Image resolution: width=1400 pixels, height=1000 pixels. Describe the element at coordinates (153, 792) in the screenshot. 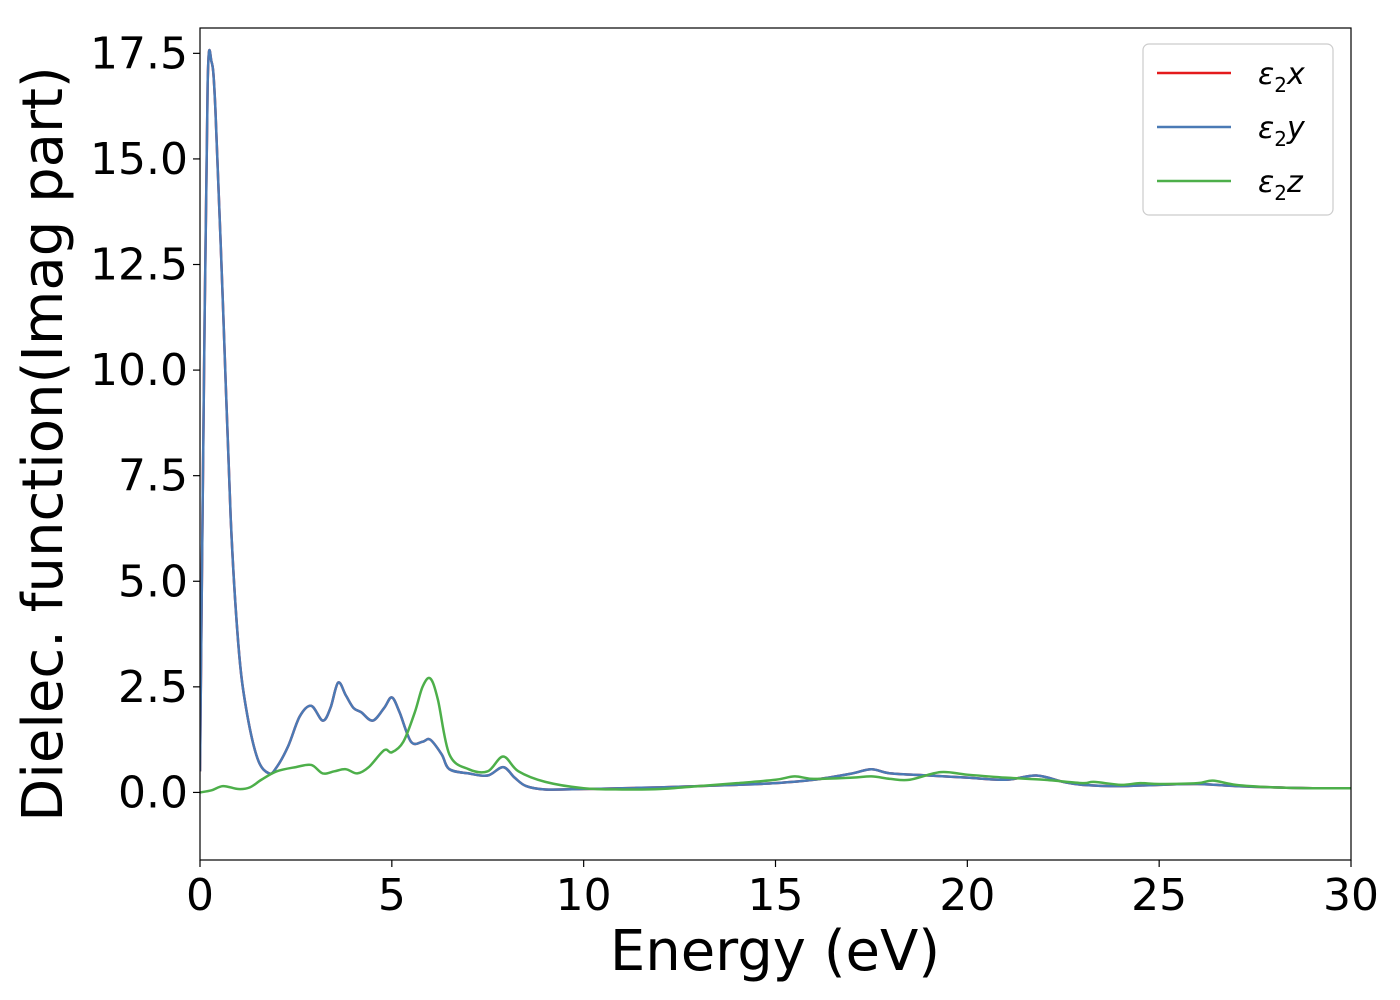

I see `y-tick-label: 0.0` at that location.